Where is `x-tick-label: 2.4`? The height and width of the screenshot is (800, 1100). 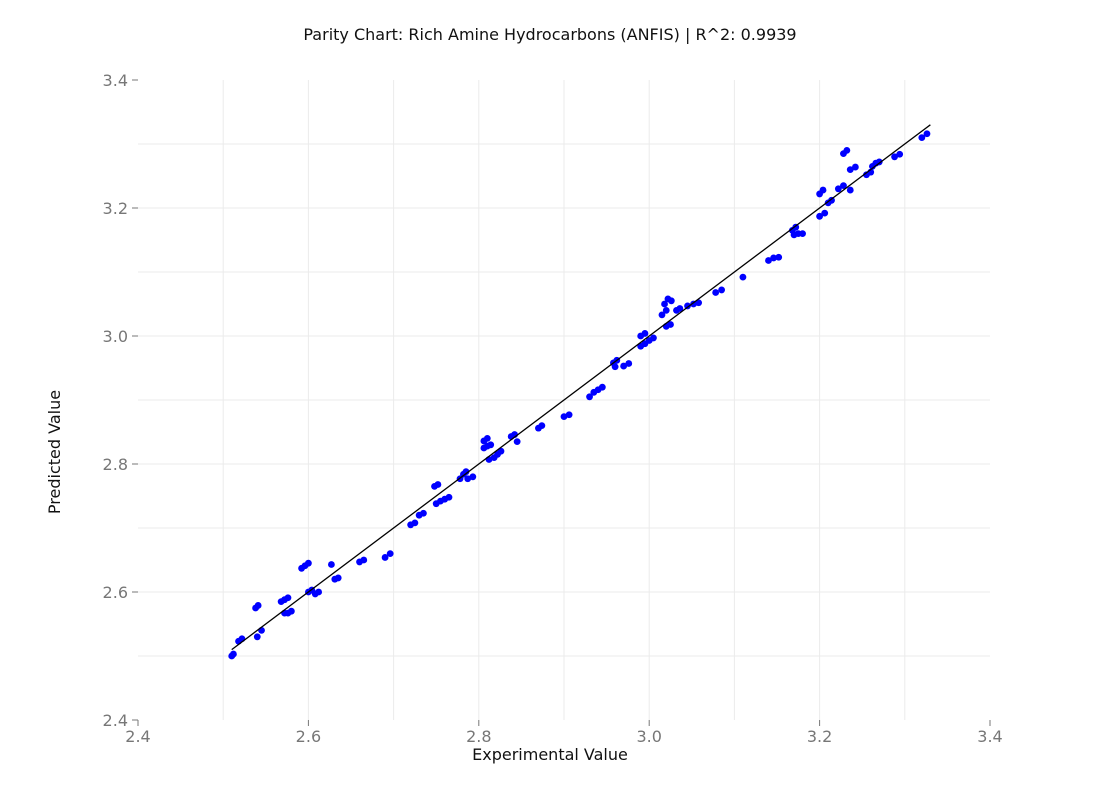 x-tick-label: 2.4 is located at coordinates (137, 736).